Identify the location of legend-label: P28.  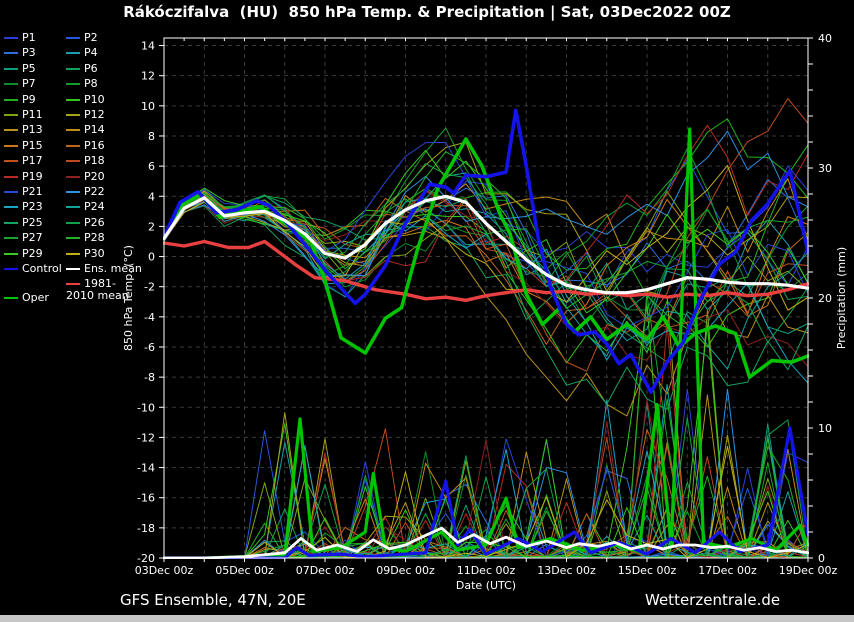
(94, 238).